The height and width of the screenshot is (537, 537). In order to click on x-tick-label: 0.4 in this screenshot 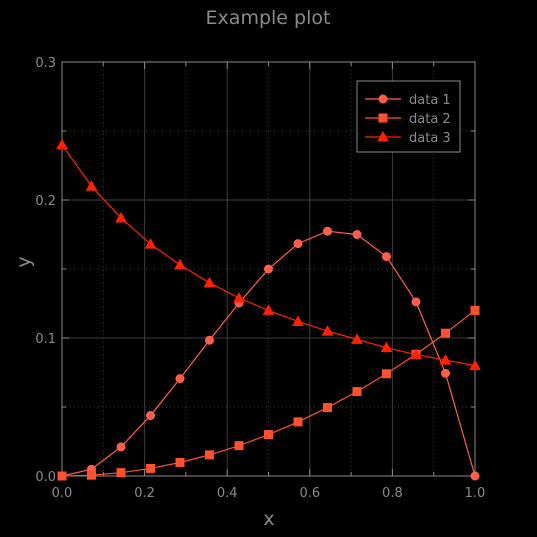, I will do `click(227, 493)`.